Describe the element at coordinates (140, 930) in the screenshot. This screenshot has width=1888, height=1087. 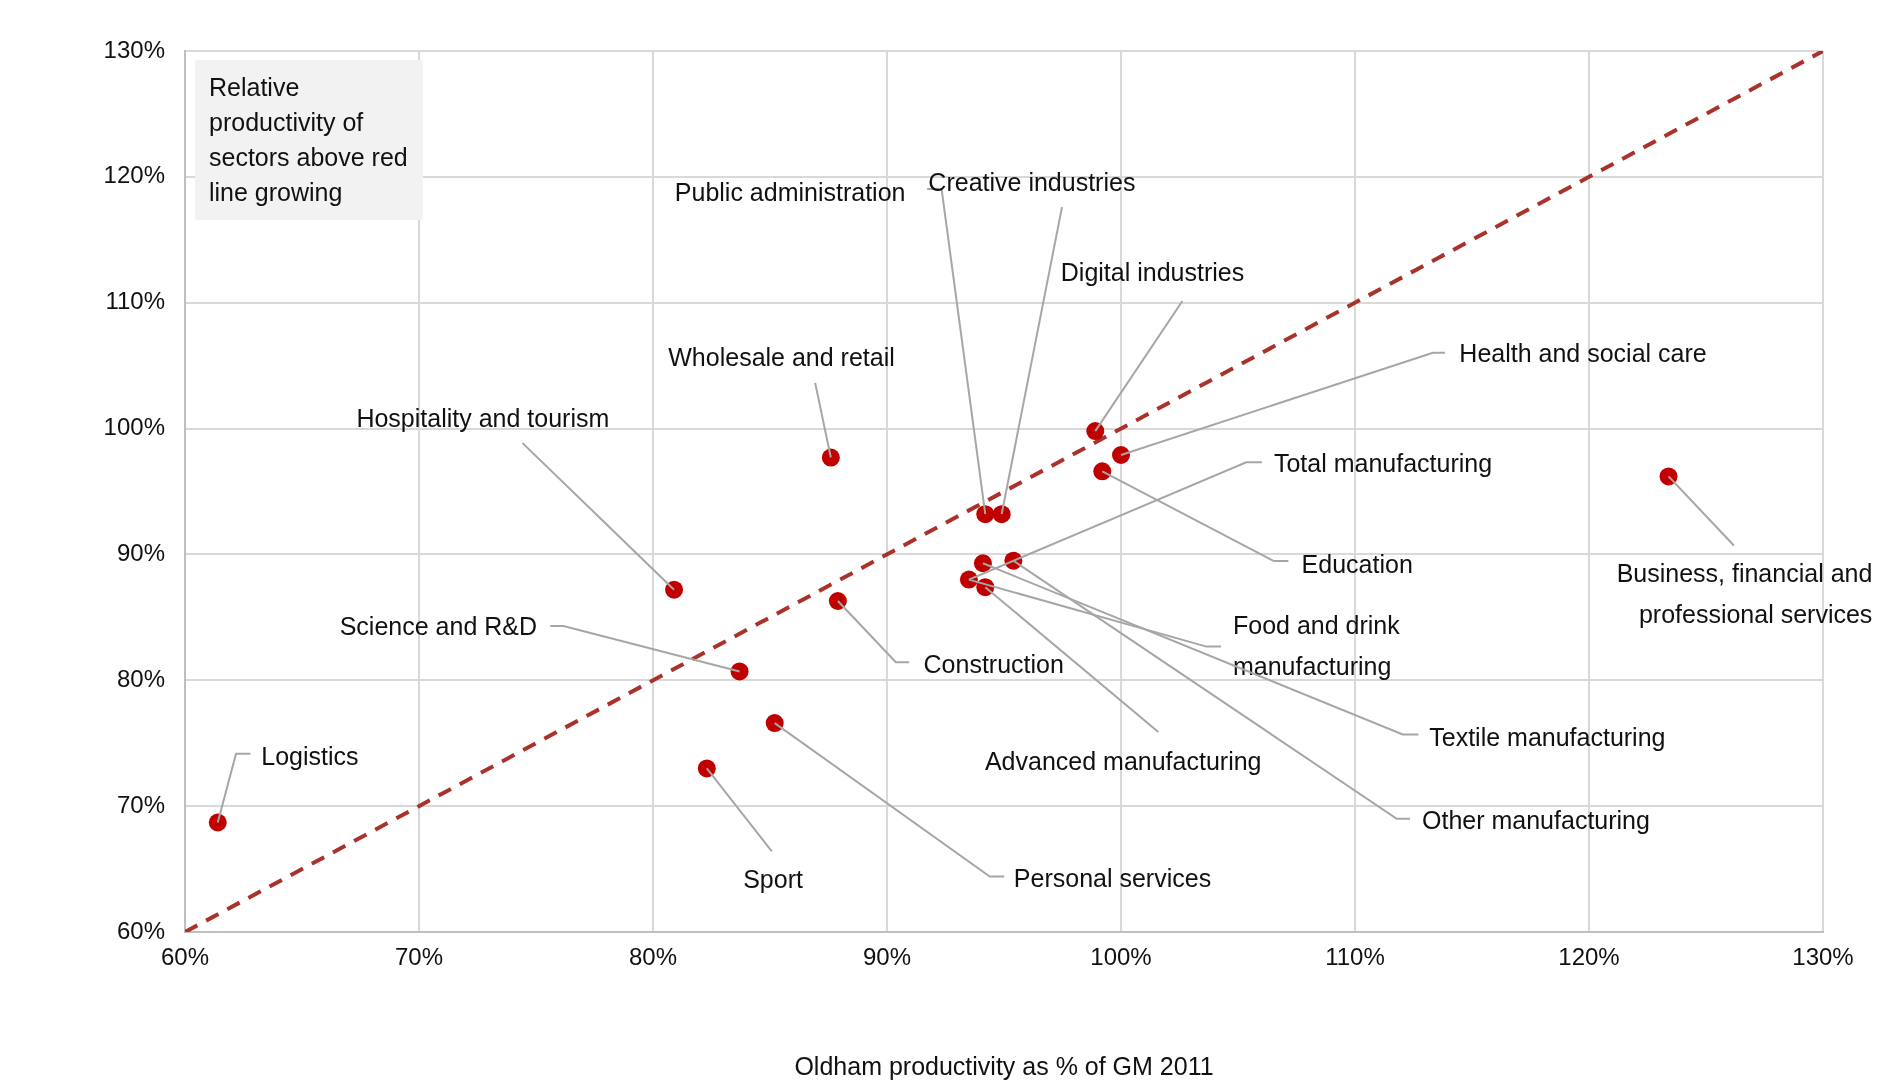
I see `y-tick-label: 60%` at that location.